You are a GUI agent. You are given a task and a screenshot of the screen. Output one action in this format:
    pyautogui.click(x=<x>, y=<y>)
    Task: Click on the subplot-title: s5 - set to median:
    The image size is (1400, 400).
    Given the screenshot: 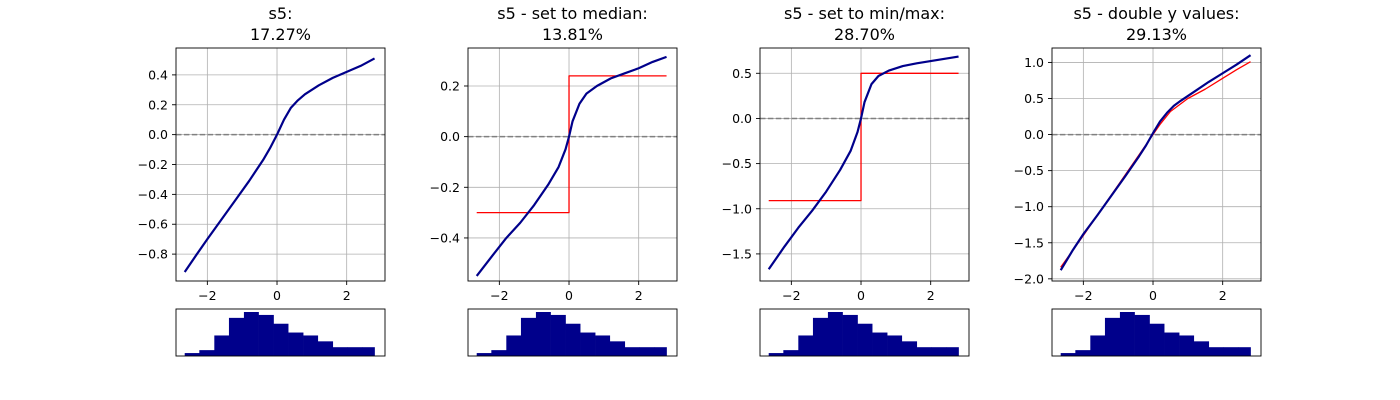 What is the action you would take?
    pyautogui.click(x=572, y=13)
    